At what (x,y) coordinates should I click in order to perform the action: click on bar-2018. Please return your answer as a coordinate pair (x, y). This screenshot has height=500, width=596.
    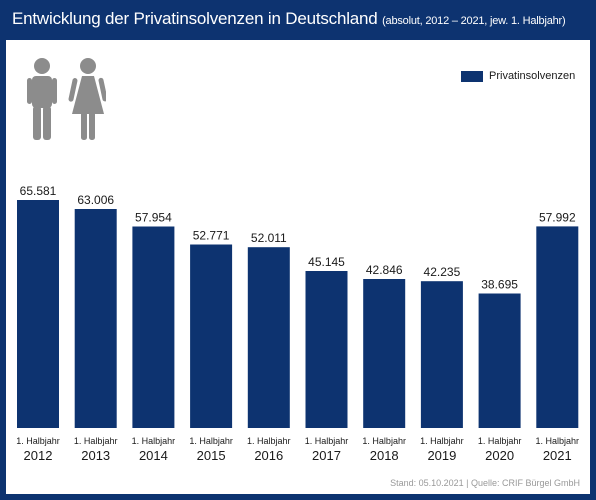
    Looking at the image, I should click on (384, 353).